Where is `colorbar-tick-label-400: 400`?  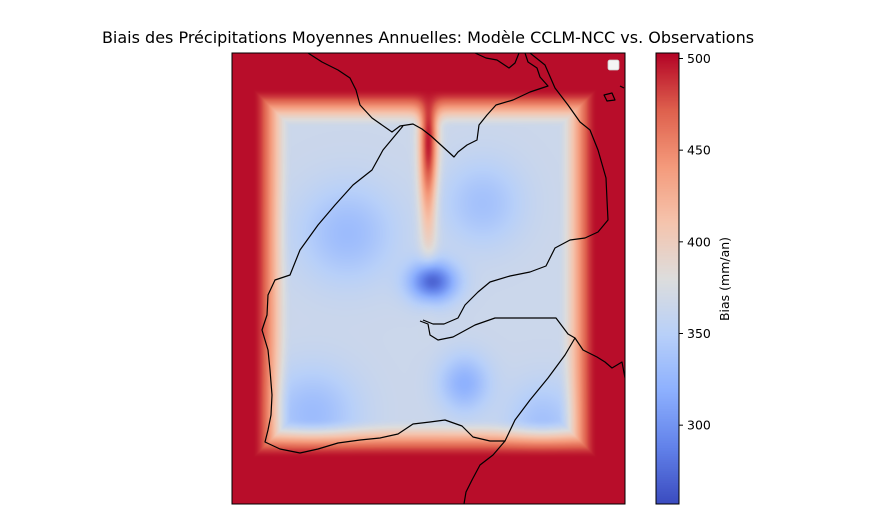 colorbar-tick-label-400: 400 is located at coordinates (699, 241).